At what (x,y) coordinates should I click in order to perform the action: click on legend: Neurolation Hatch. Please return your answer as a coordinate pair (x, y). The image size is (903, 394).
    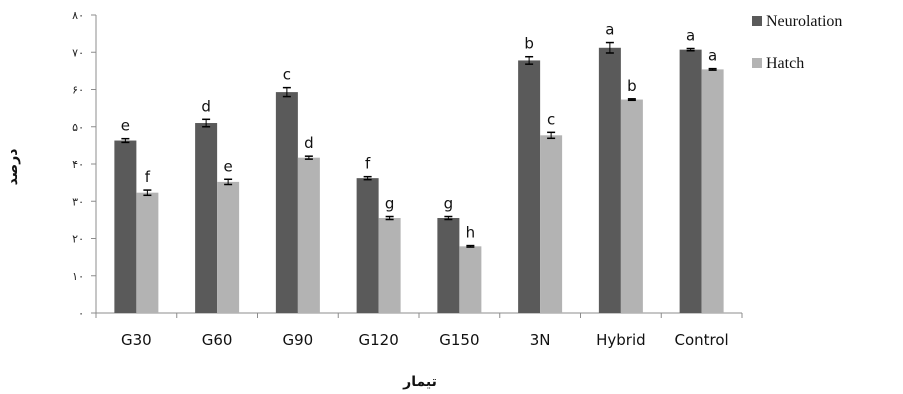
    Looking at the image, I should click on (797, 42).